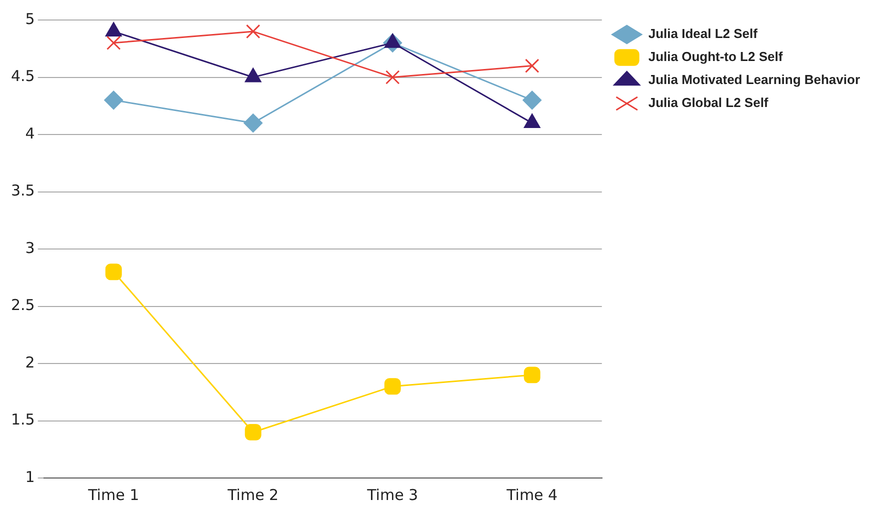 Image resolution: width=883 pixels, height=517 pixels. I want to click on y-tick-label: 2.5, so click(22, 305).